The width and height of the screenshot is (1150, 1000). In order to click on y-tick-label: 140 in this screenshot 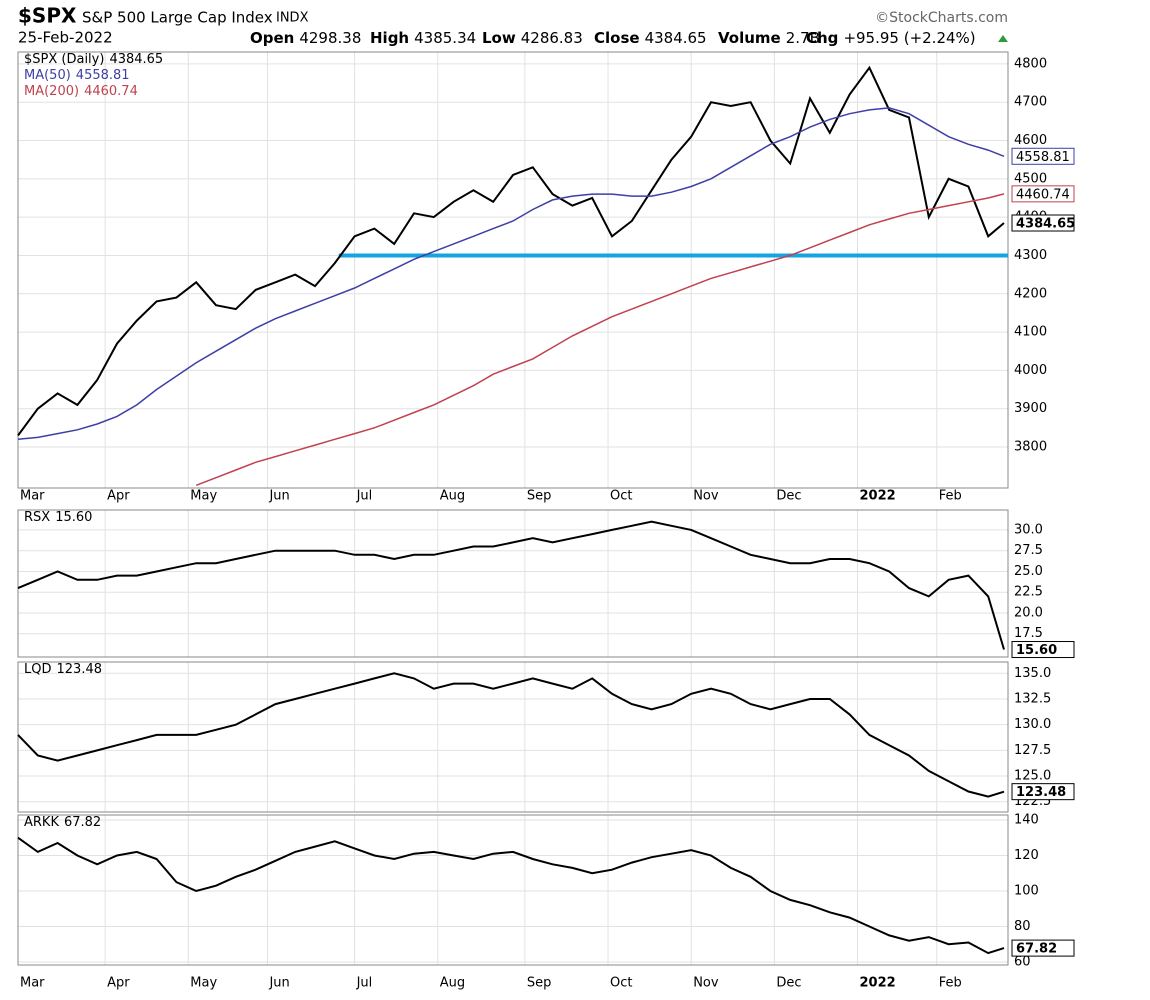, I will do `click(1026, 819)`.